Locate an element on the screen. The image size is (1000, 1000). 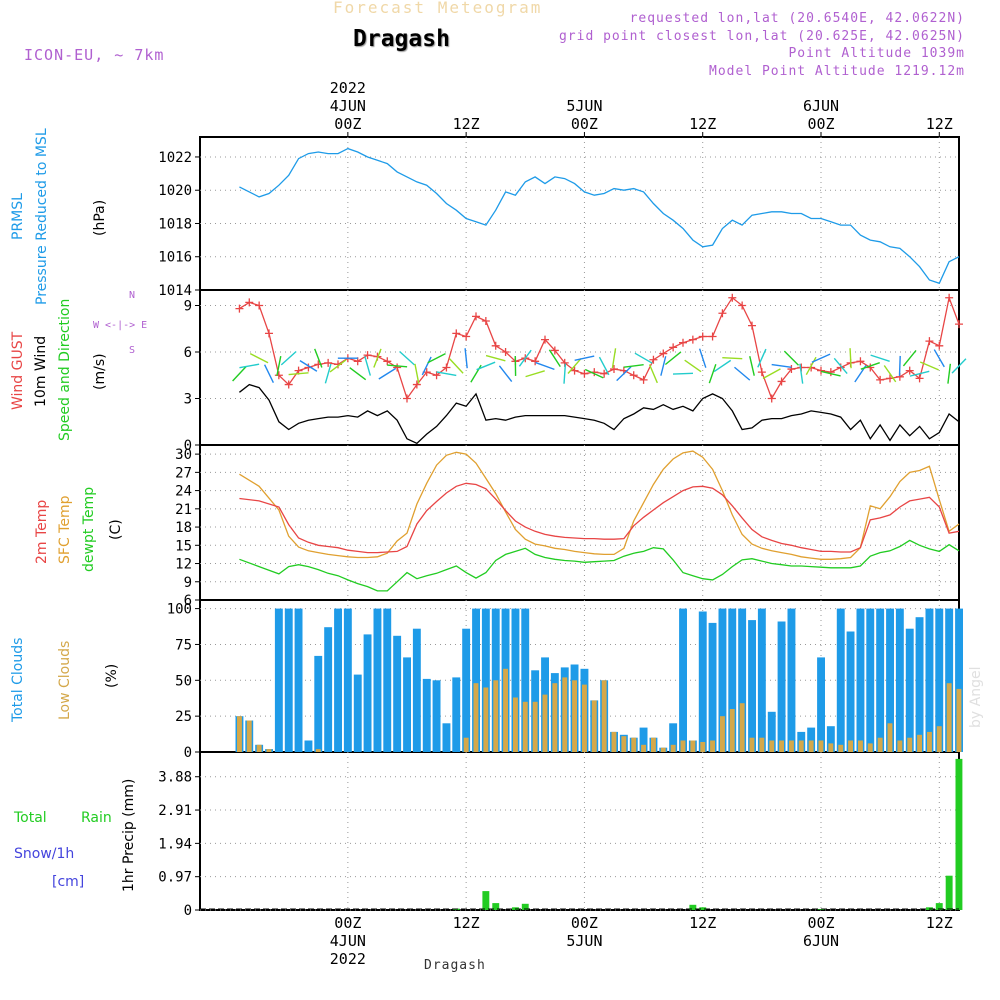
pressure-ytick-label: 1014 is located at coordinates (175, 291).